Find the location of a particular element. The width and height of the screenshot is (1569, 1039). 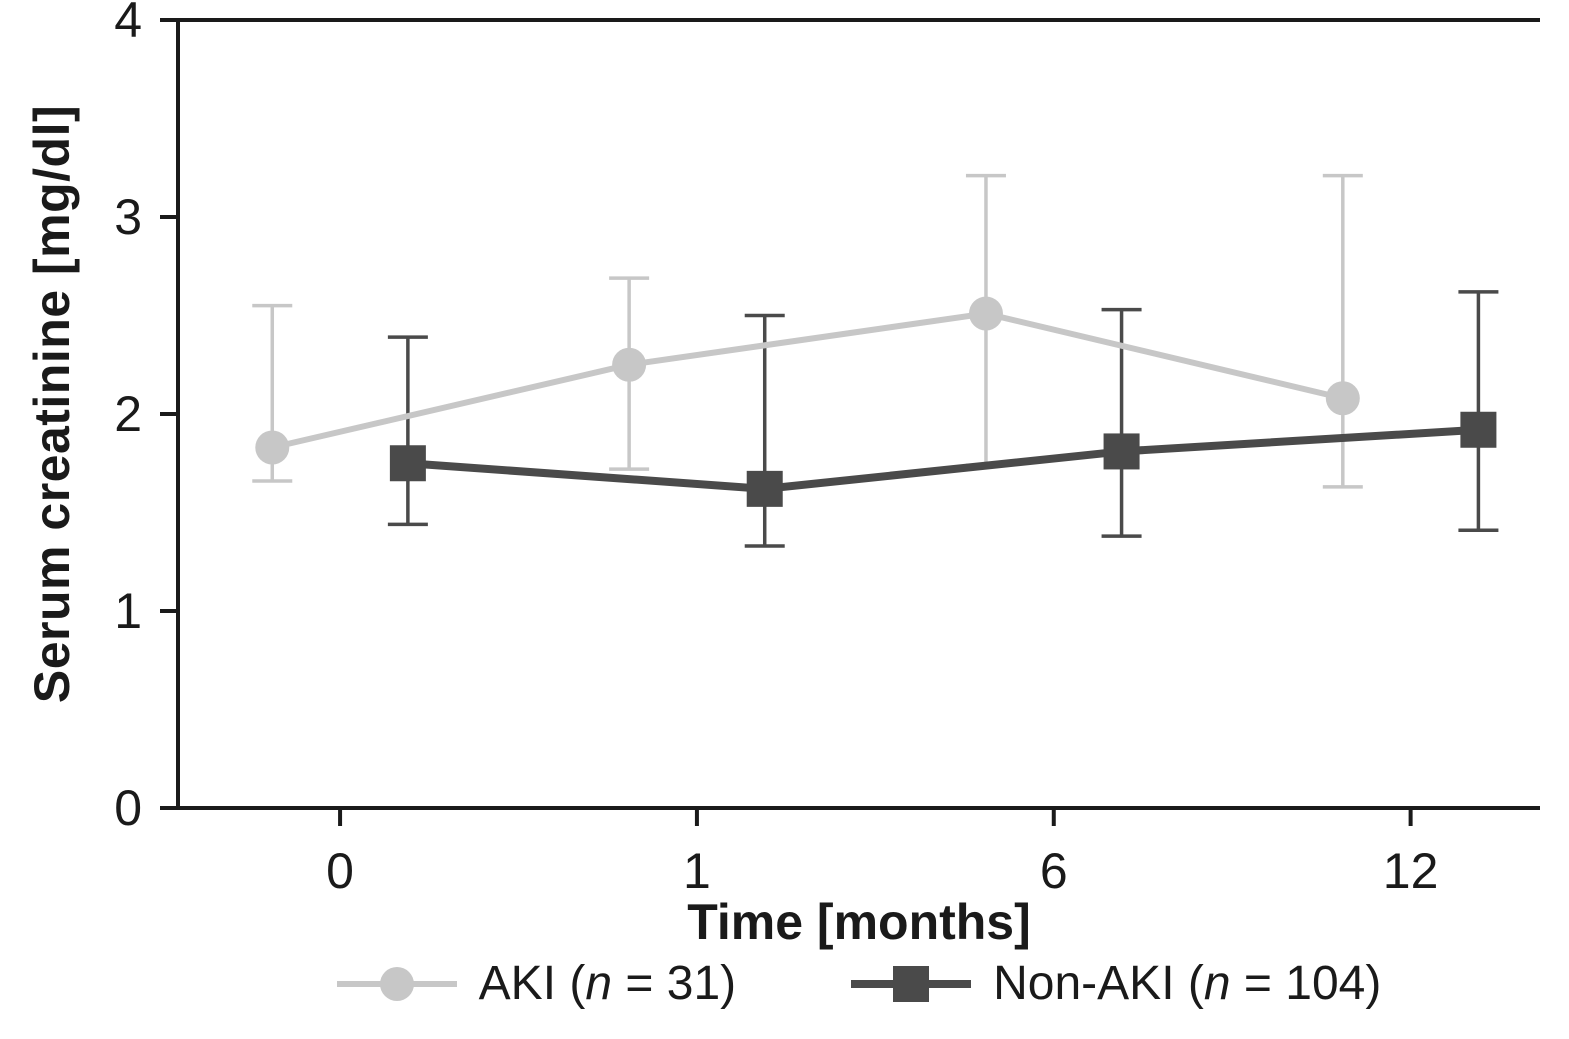

y-axis-label: Serum creatinine [mg/dl] is located at coordinates (52, 404).